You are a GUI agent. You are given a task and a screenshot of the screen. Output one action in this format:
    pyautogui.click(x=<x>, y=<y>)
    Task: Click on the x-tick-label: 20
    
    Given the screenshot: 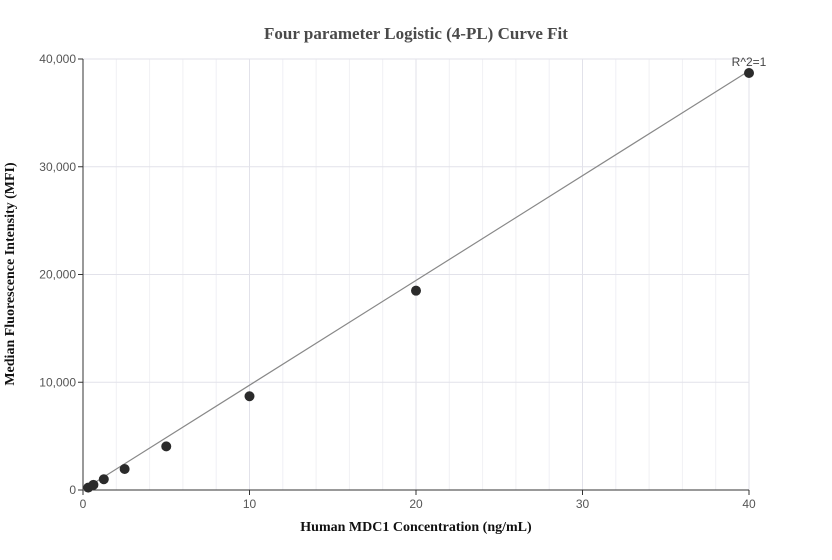 What is the action you would take?
    pyautogui.click(x=416, y=504)
    